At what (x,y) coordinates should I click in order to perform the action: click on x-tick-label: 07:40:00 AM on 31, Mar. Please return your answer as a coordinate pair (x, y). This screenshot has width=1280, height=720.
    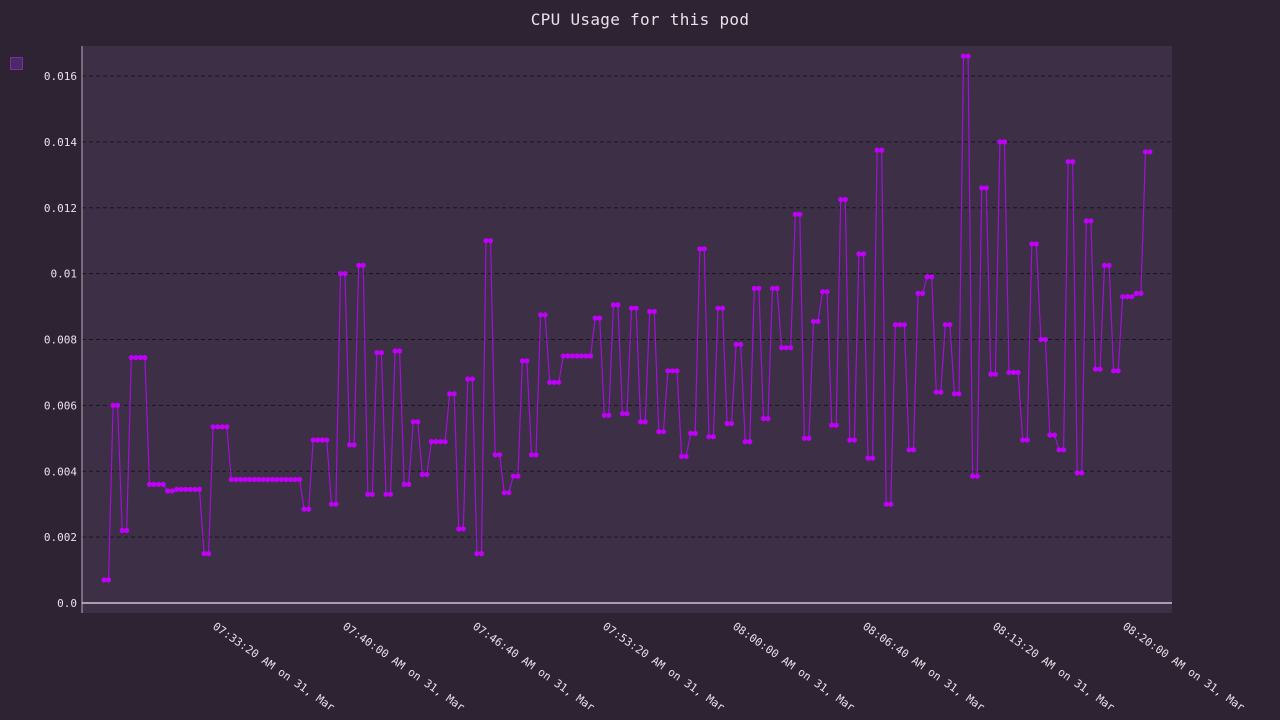
    Looking at the image, I should click on (403, 667).